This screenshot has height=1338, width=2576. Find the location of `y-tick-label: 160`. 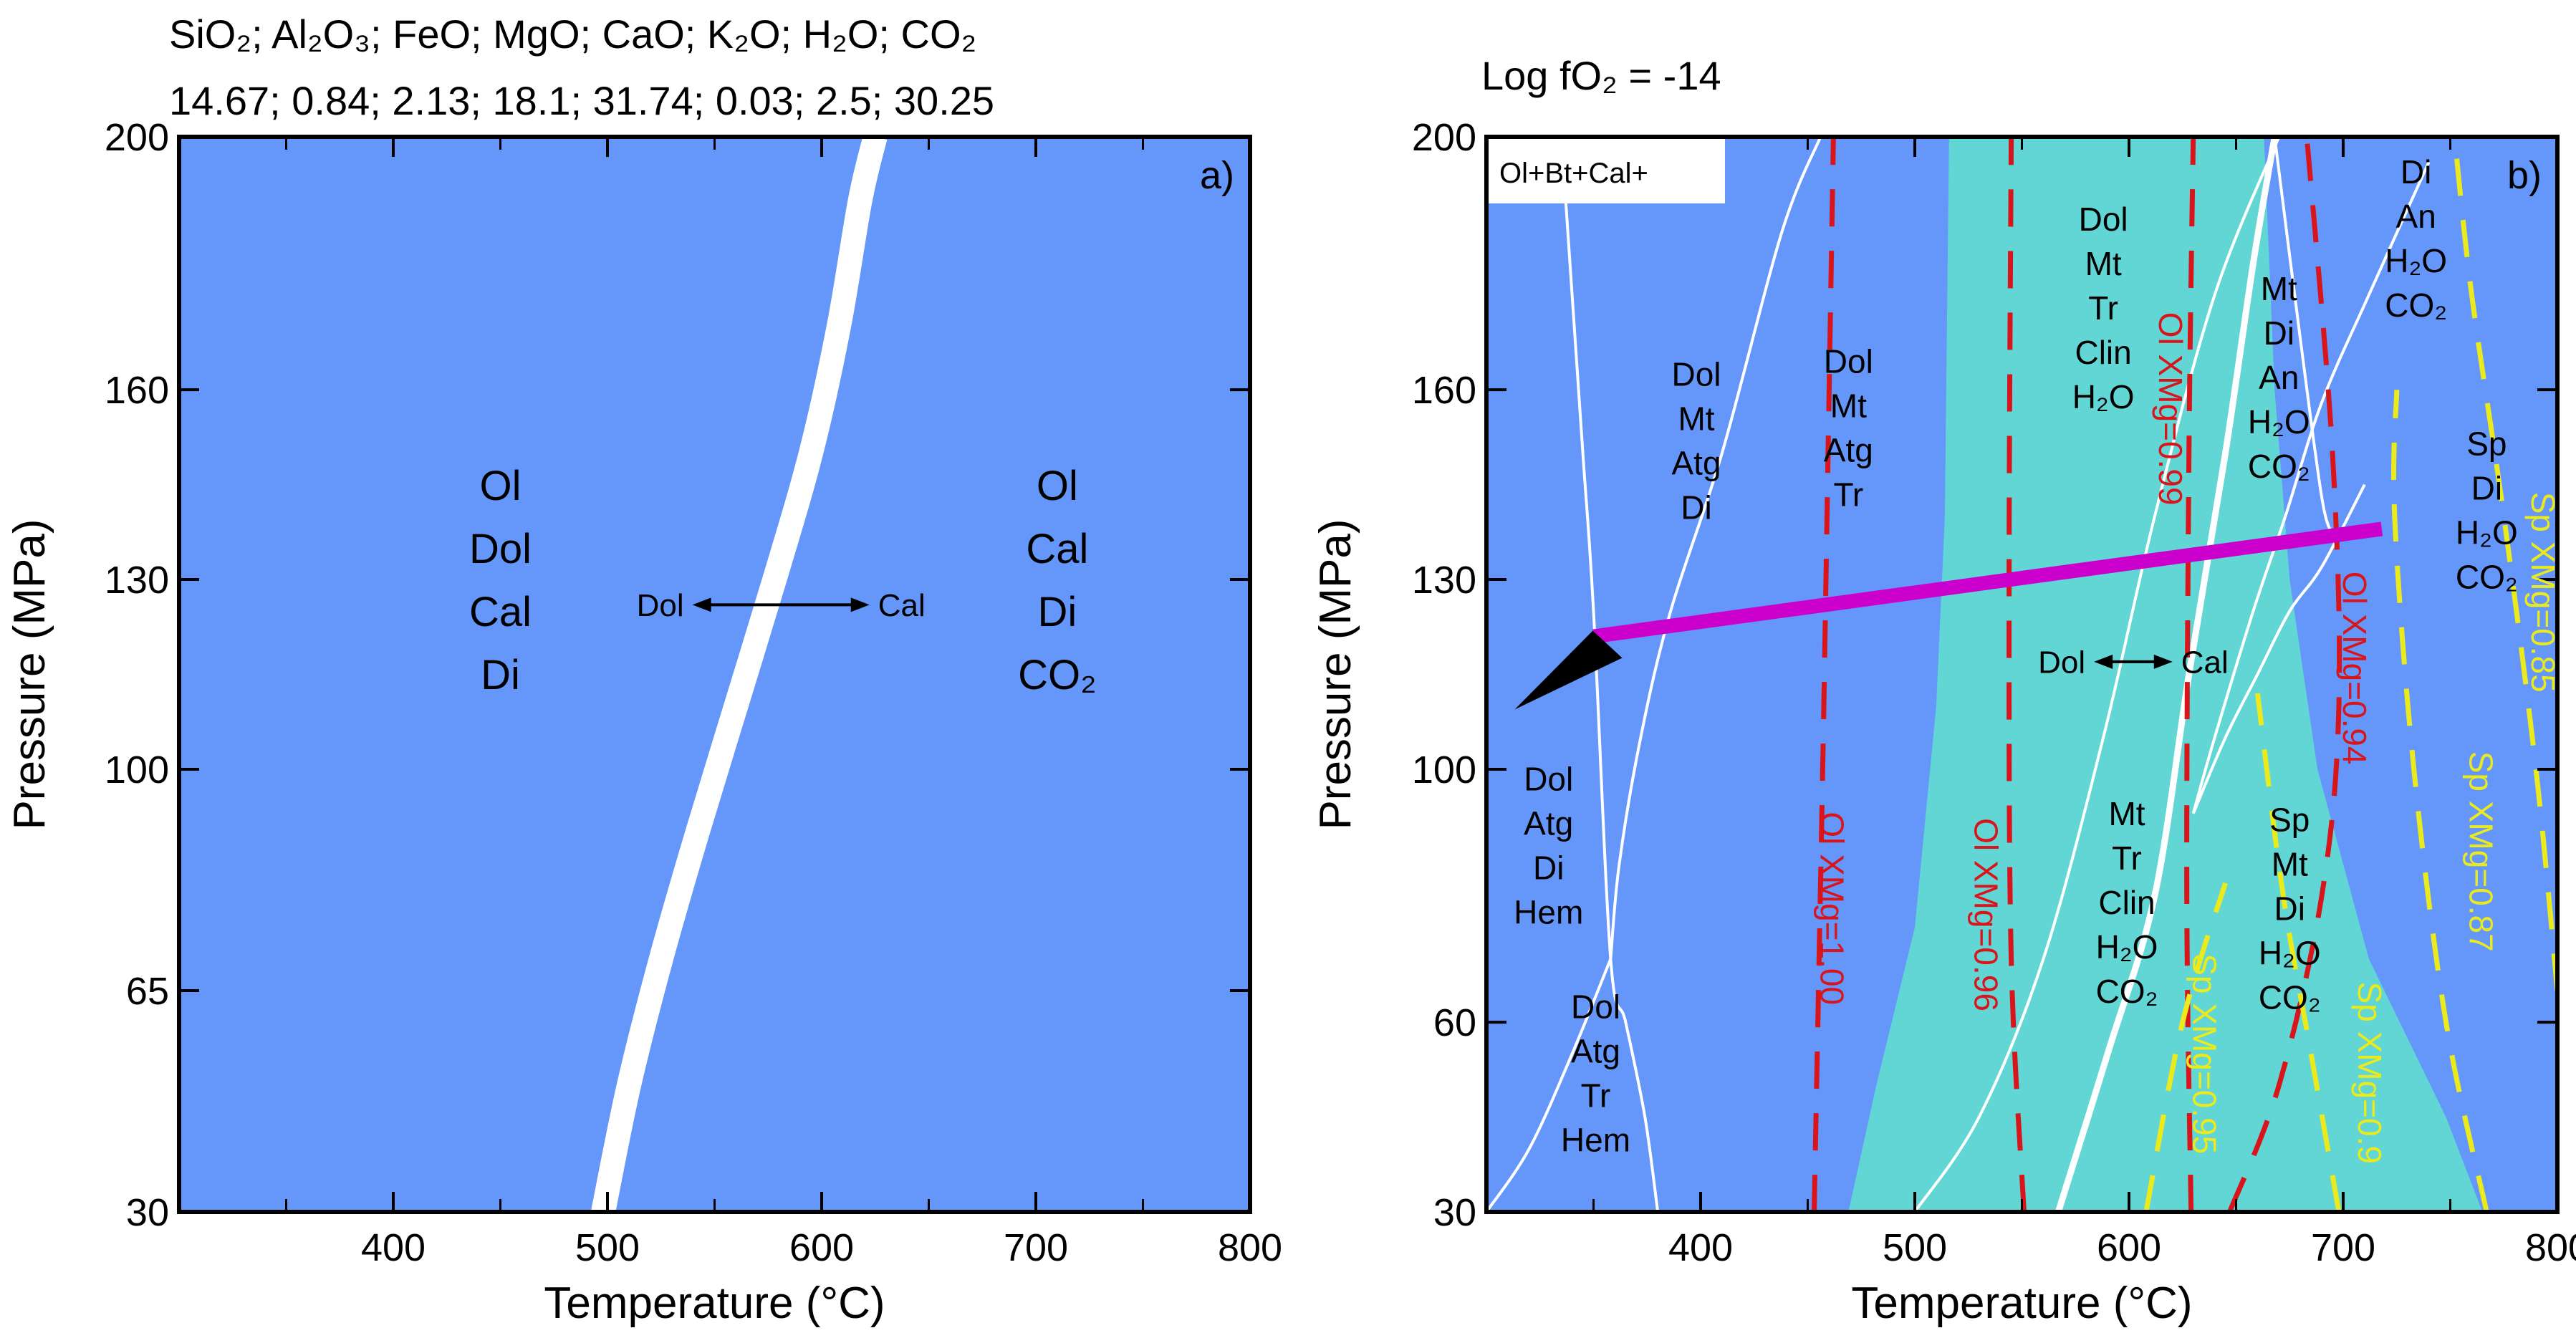

y-tick-label: 160 is located at coordinates (1444, 391).